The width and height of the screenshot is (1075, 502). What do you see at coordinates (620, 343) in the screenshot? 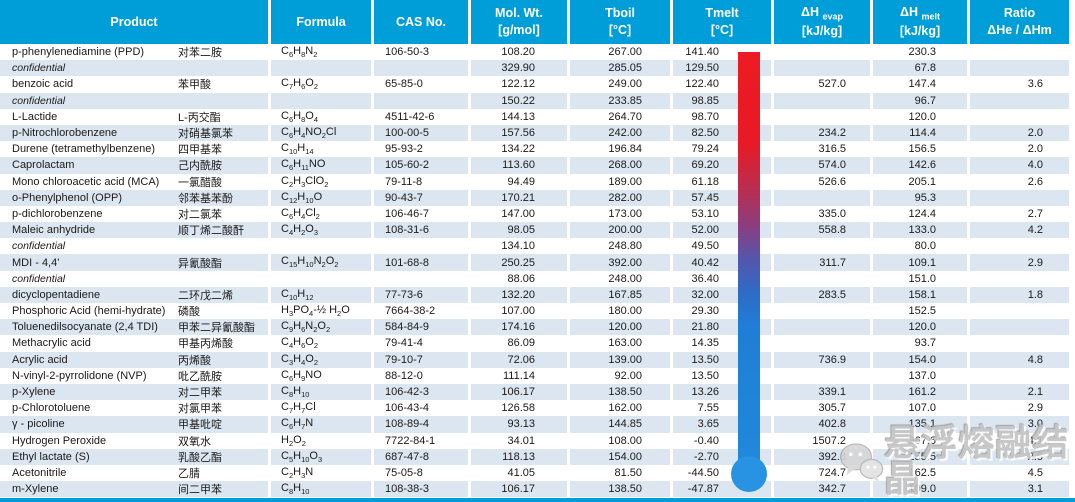
I see `cell-tboil: 163.00` at bounding box center [620, 343].